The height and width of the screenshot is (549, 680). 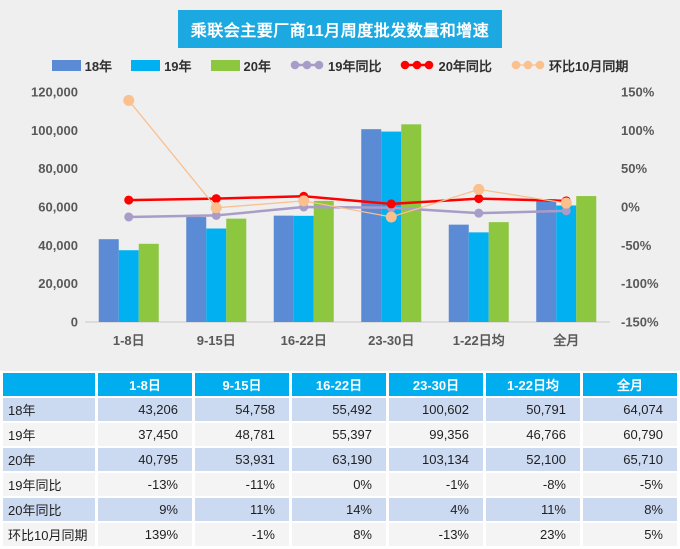 What do you see at coordinates (98, 66) in the screenshot?
I see `legend-label: 18年` at bounding box center [98, 66].